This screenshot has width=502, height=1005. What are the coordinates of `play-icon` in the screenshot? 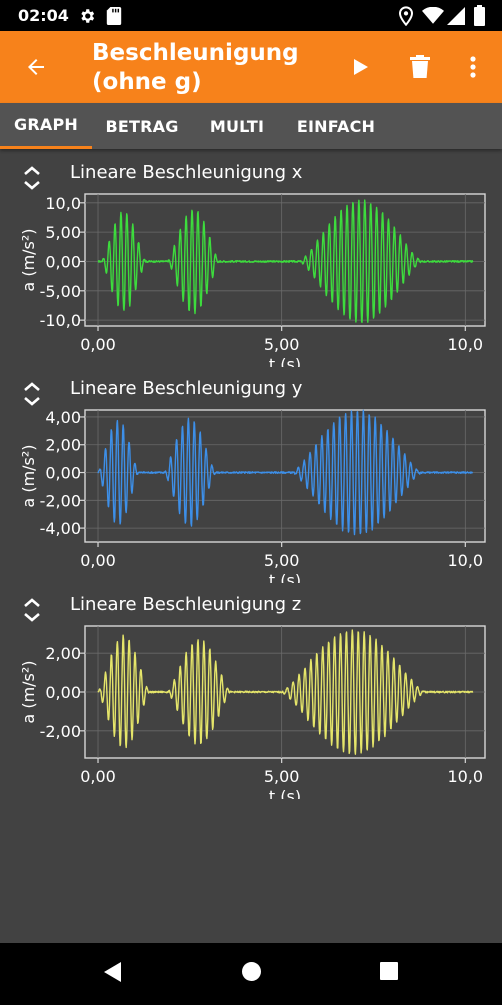 It's located at (361, 67).